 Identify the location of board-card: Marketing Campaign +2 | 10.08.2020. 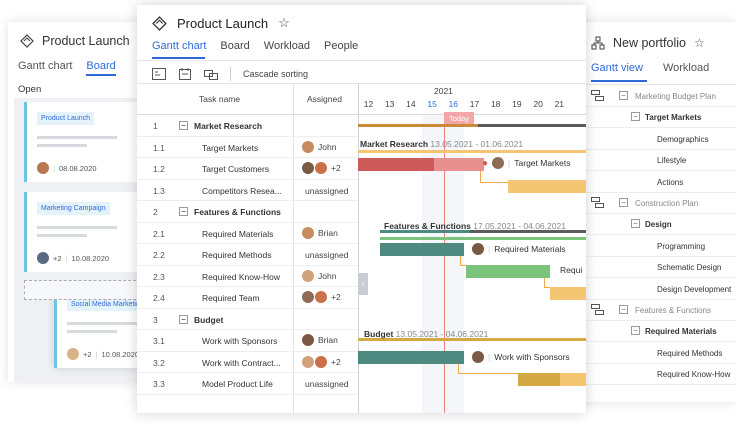
(90, 232).